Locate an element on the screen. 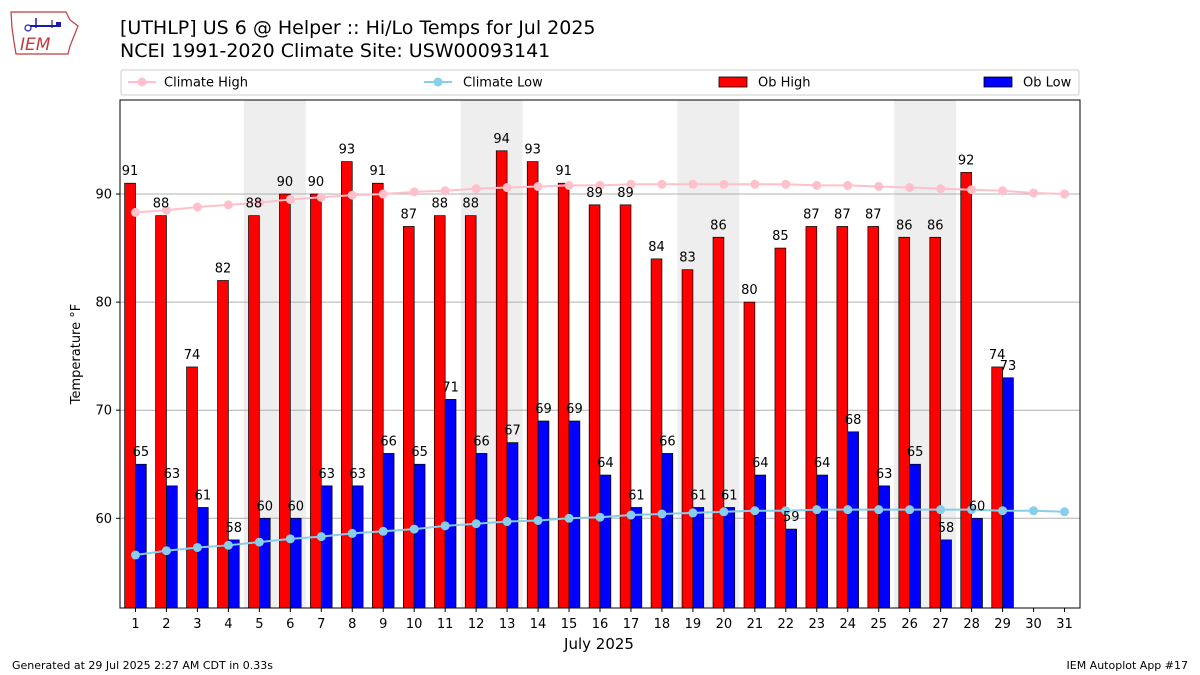 The height and width of the screenshot is (675, 1200). ob-low-label-6: 60 is located at coordinates (295, 506).